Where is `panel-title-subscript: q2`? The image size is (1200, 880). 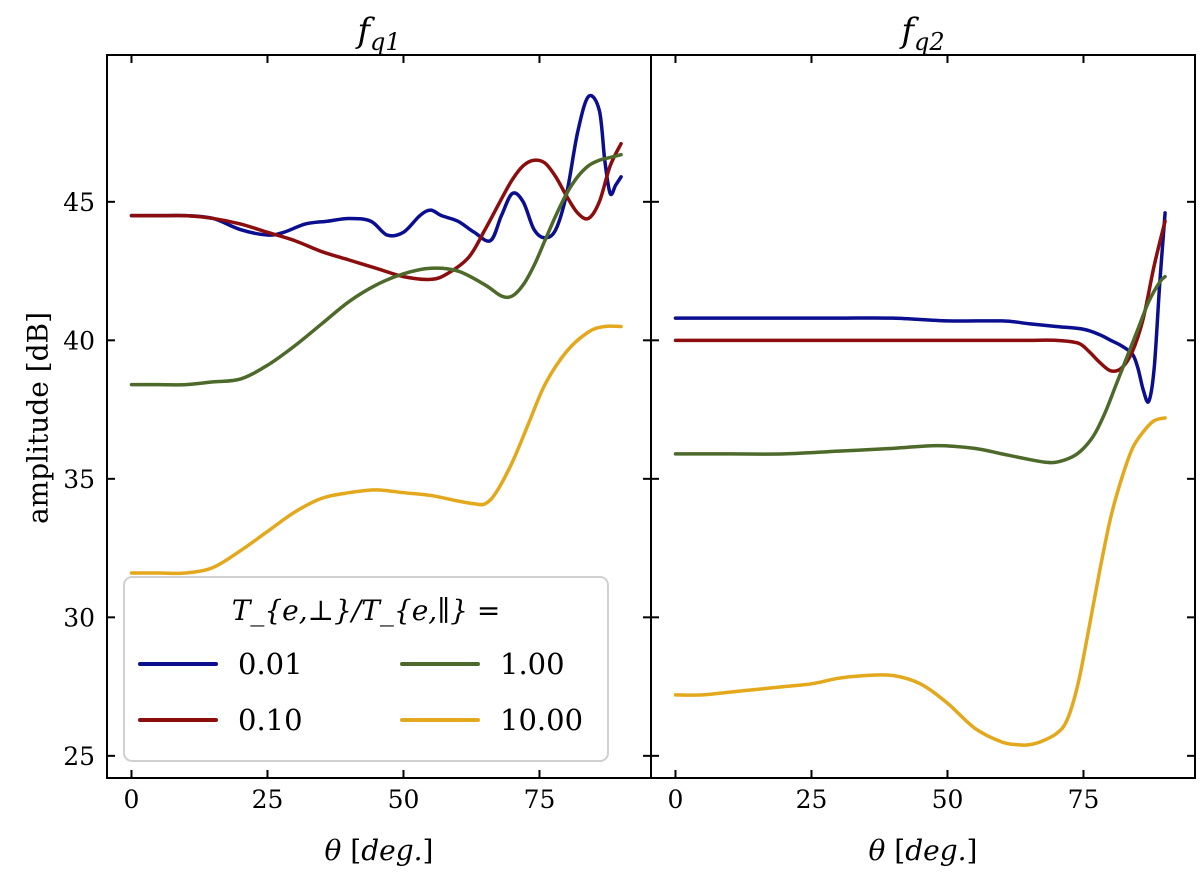 panel-title-subscript: q2 is located at coordinates (929, 42).